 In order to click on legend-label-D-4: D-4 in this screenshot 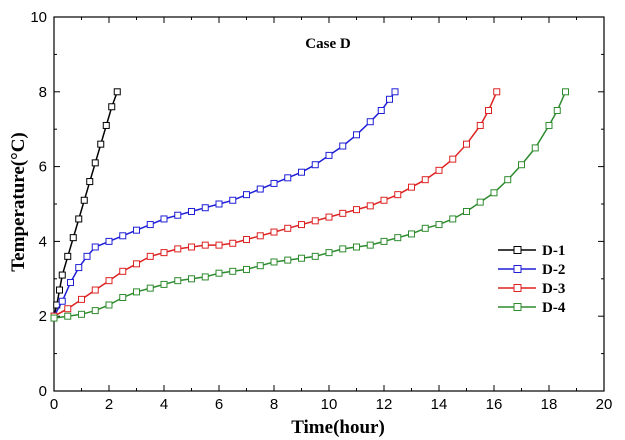, I will do `click(554, 308)`.